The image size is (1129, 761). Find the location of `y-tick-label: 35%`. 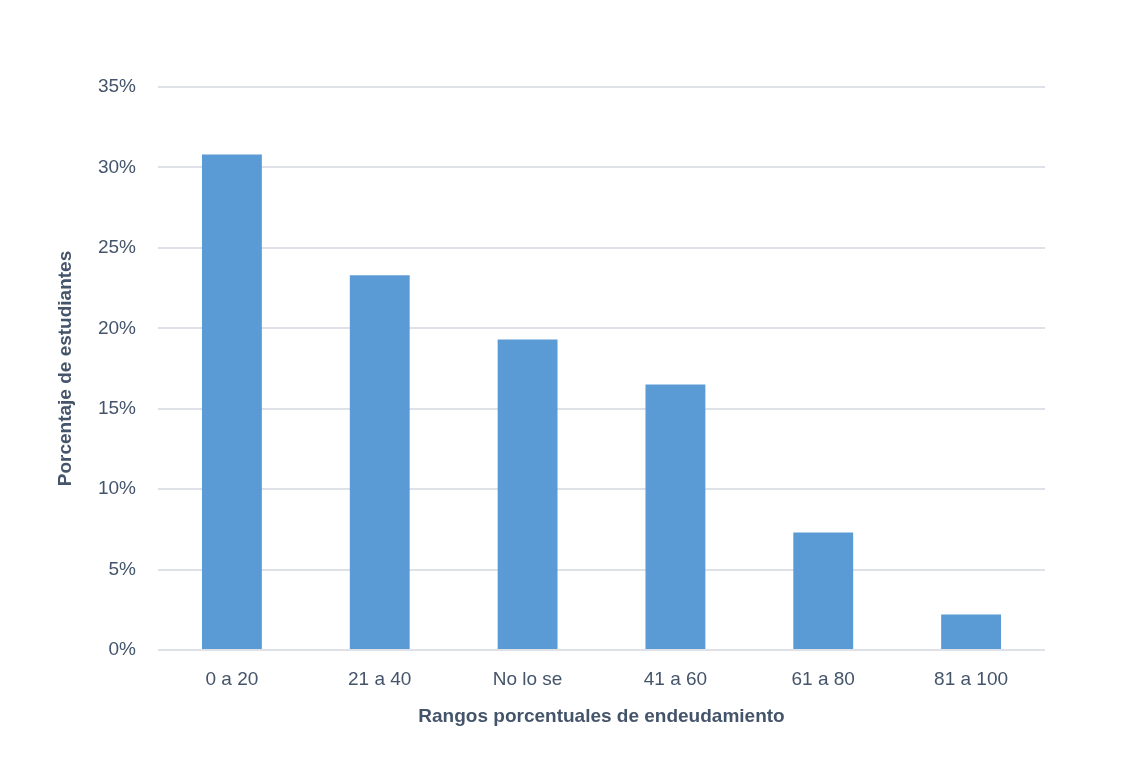

y-tick-label: 35% is located at coordinates (117, 86).